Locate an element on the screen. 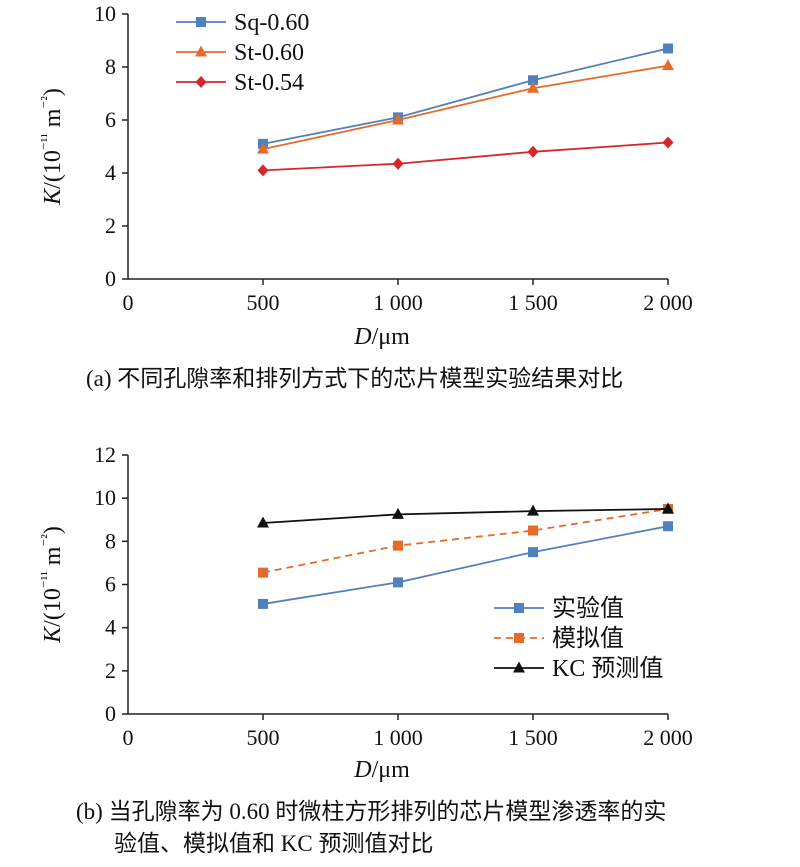  x-tick-label-0-3: 1 500 is located at coordinates (533, 302).